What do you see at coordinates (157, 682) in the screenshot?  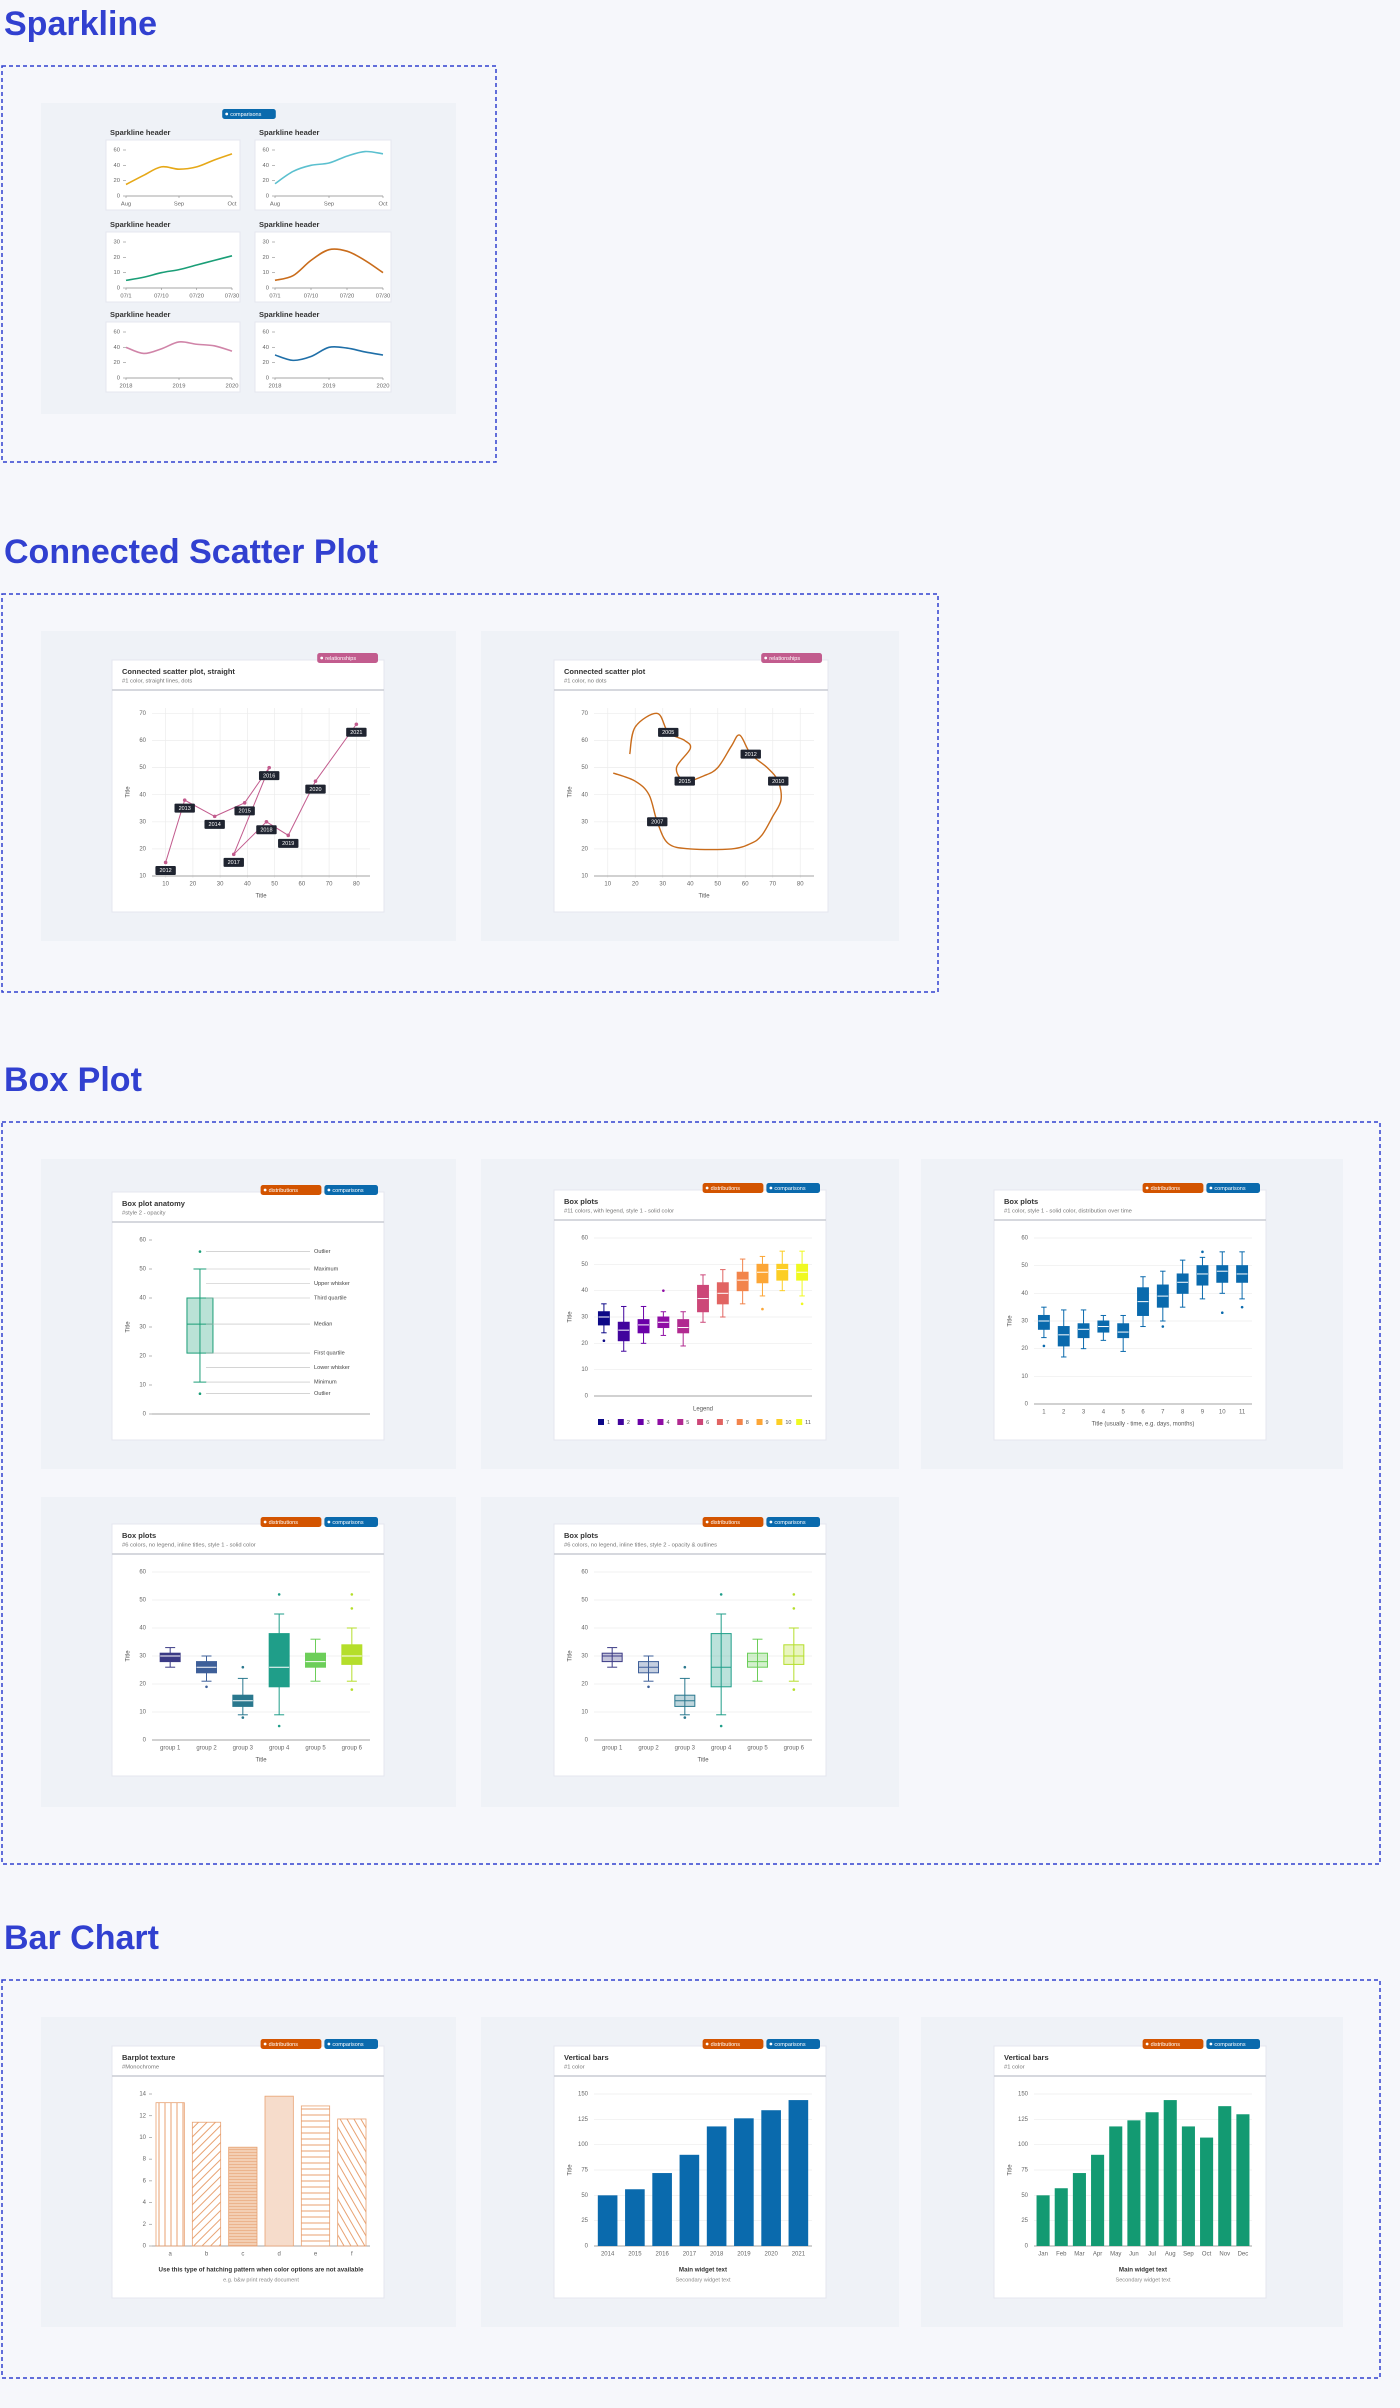 I see `card-subtitle: #1 color, straight lines, dots` at bounding box center [157, 682].